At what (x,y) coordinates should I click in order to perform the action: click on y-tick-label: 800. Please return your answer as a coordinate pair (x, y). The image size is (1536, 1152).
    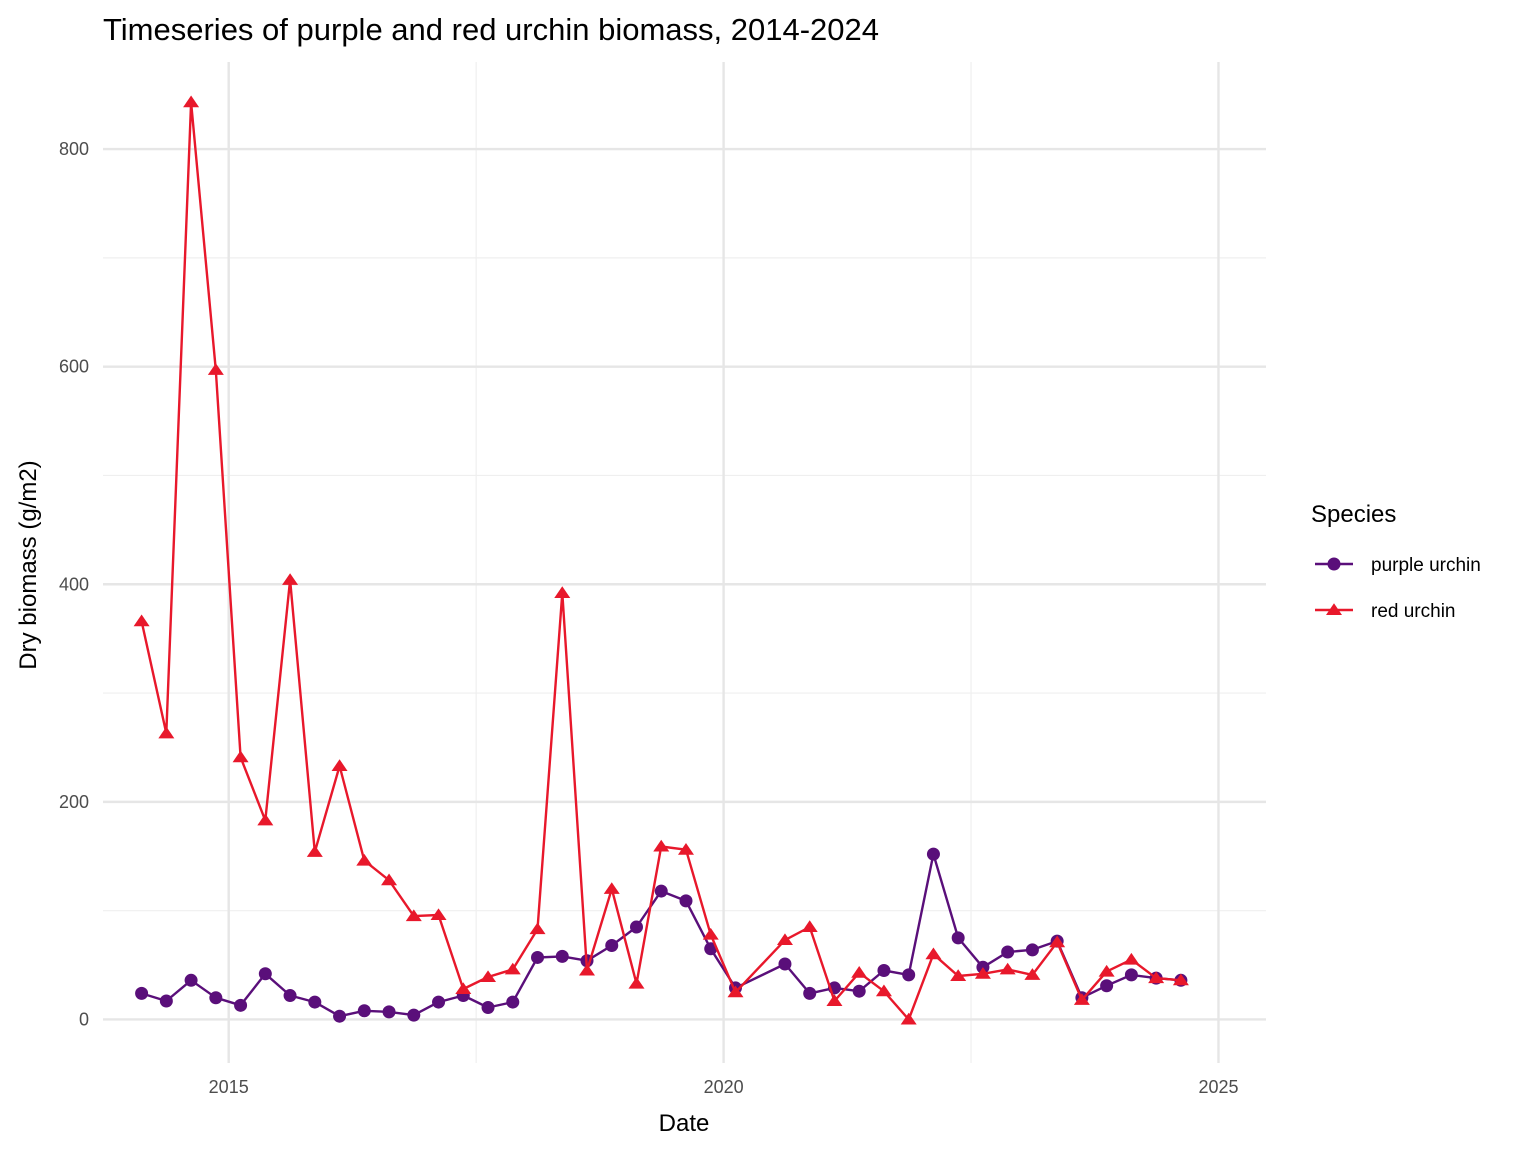
    Looking at the image, I should click on (74, 149).